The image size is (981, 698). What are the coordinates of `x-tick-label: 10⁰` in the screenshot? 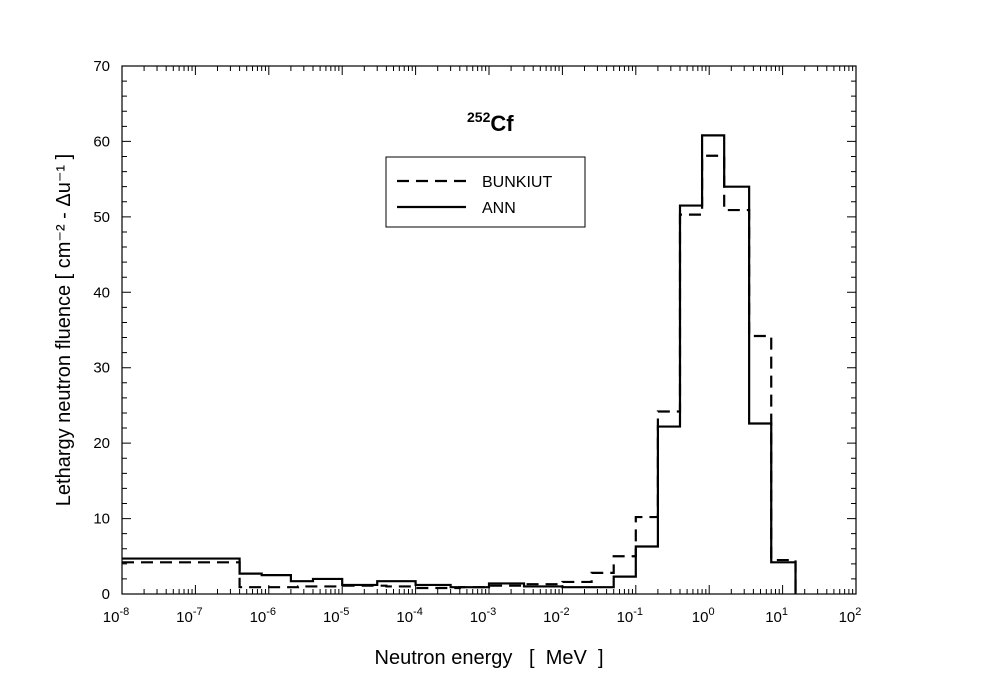 It's located at (703, 616).